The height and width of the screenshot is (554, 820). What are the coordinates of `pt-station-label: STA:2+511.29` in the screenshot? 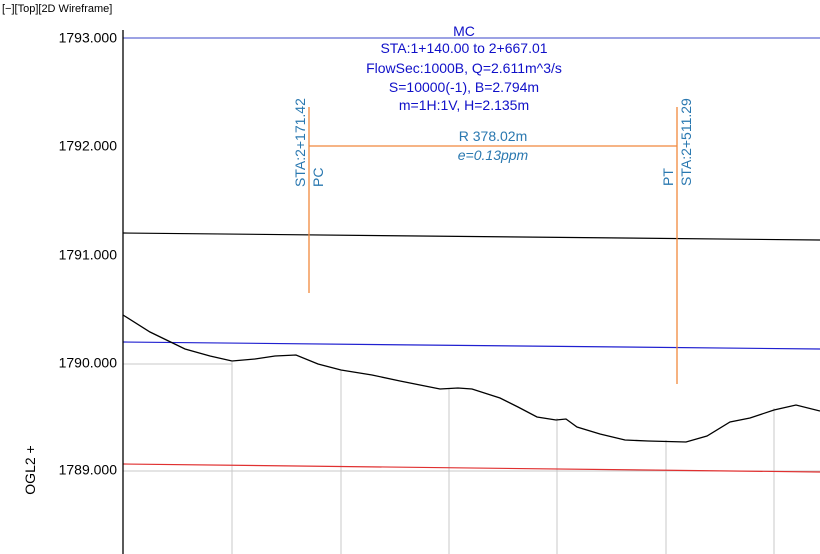 It's located at (686, 142).